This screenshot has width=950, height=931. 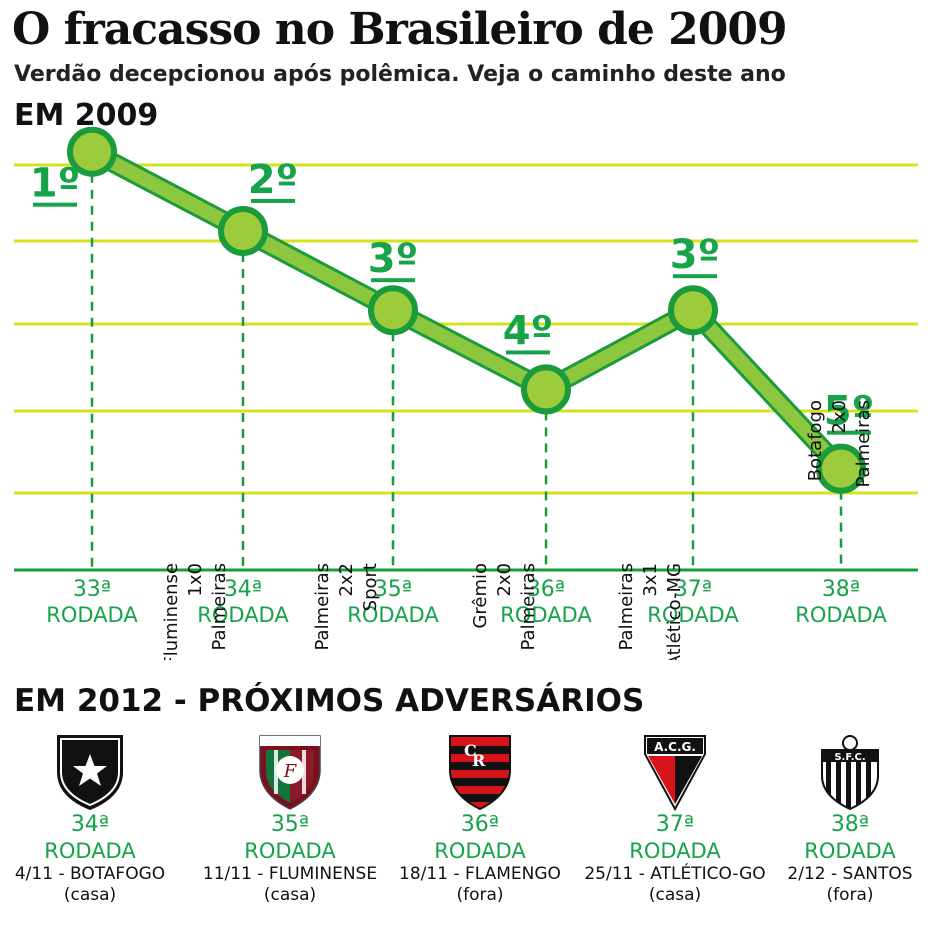 I want to click on position-label: 5º, so click(x=849, y=412).